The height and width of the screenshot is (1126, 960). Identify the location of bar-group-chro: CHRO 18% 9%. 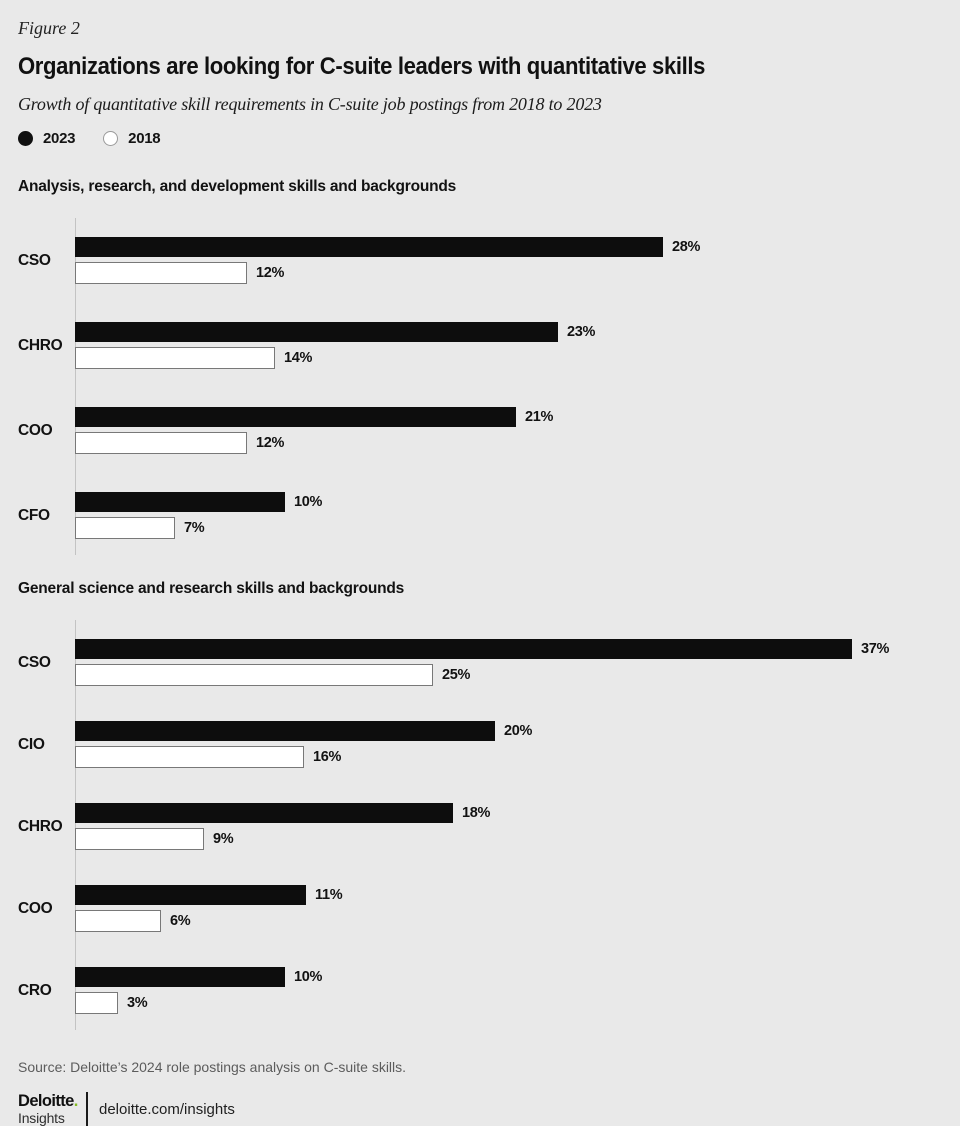
(480, 826).